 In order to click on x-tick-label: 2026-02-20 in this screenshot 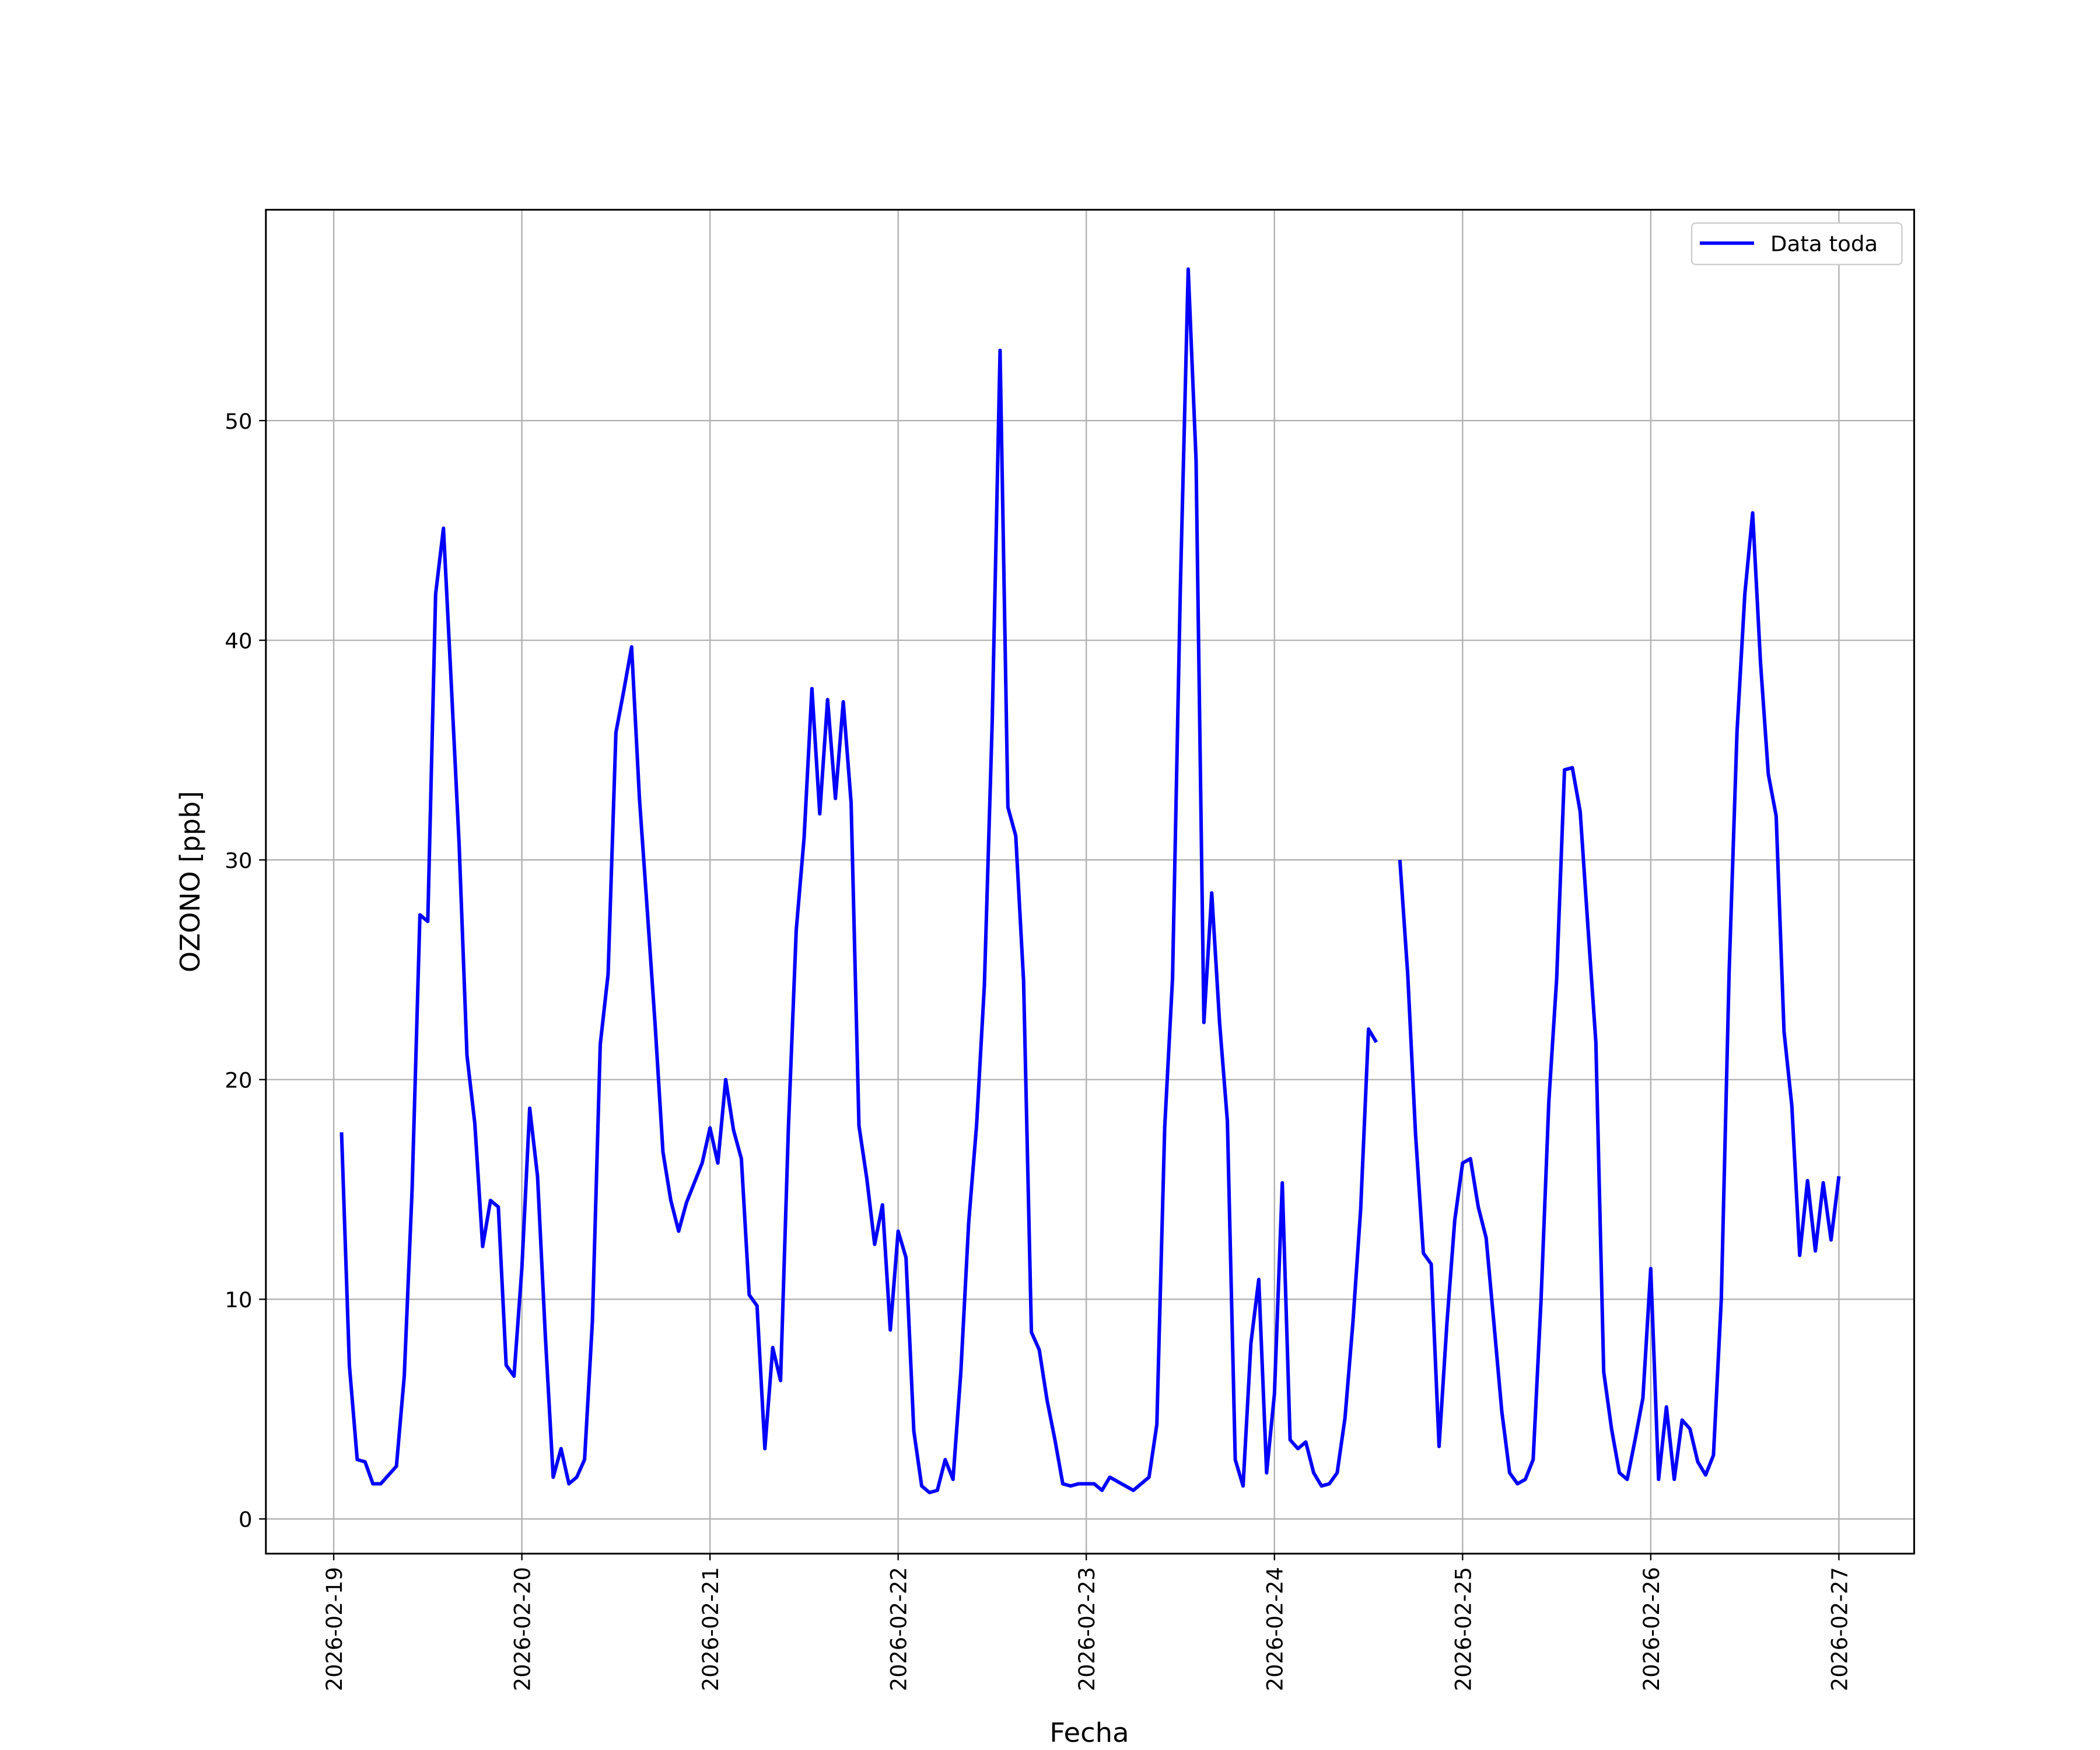, I will do `click(522, 1629)`.